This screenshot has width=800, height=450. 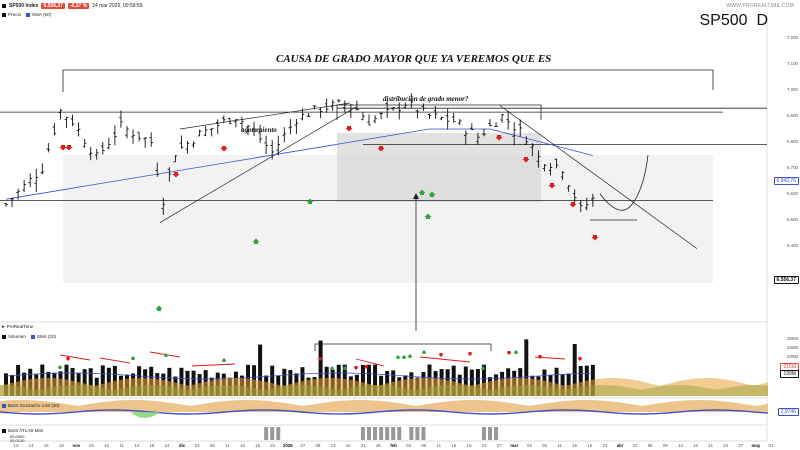 I want to click on price-tick-label: 6.500, so click(x=792, y=219).